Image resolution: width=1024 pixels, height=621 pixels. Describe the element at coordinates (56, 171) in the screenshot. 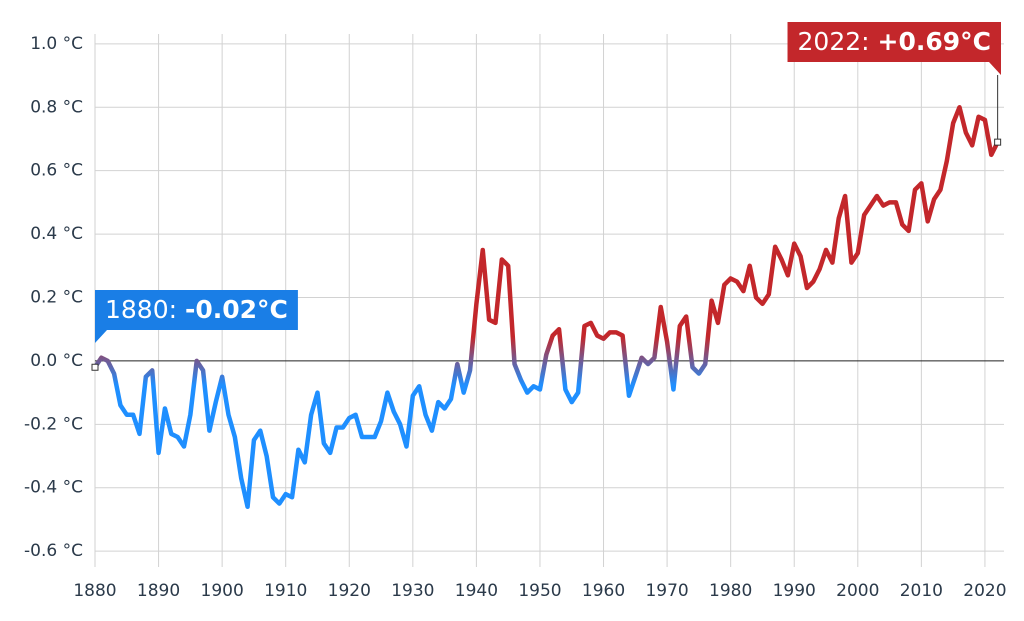

I see `y-tick-label: 0.6 °C` at that location.